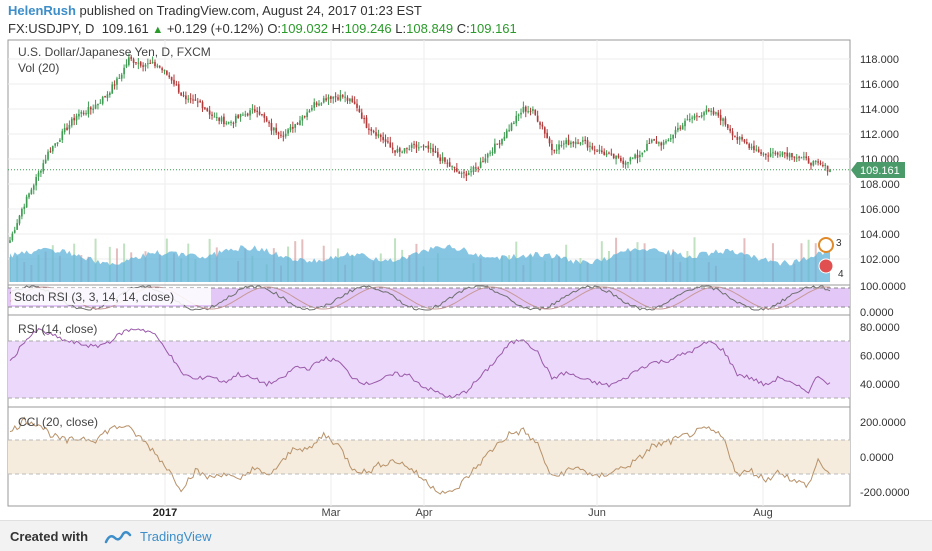 The width and height of the screenshot is (932, 551). Describe the element at coordinates (879, 60) in the screenshot. I see `y-tick-label: 118.000` at that location.